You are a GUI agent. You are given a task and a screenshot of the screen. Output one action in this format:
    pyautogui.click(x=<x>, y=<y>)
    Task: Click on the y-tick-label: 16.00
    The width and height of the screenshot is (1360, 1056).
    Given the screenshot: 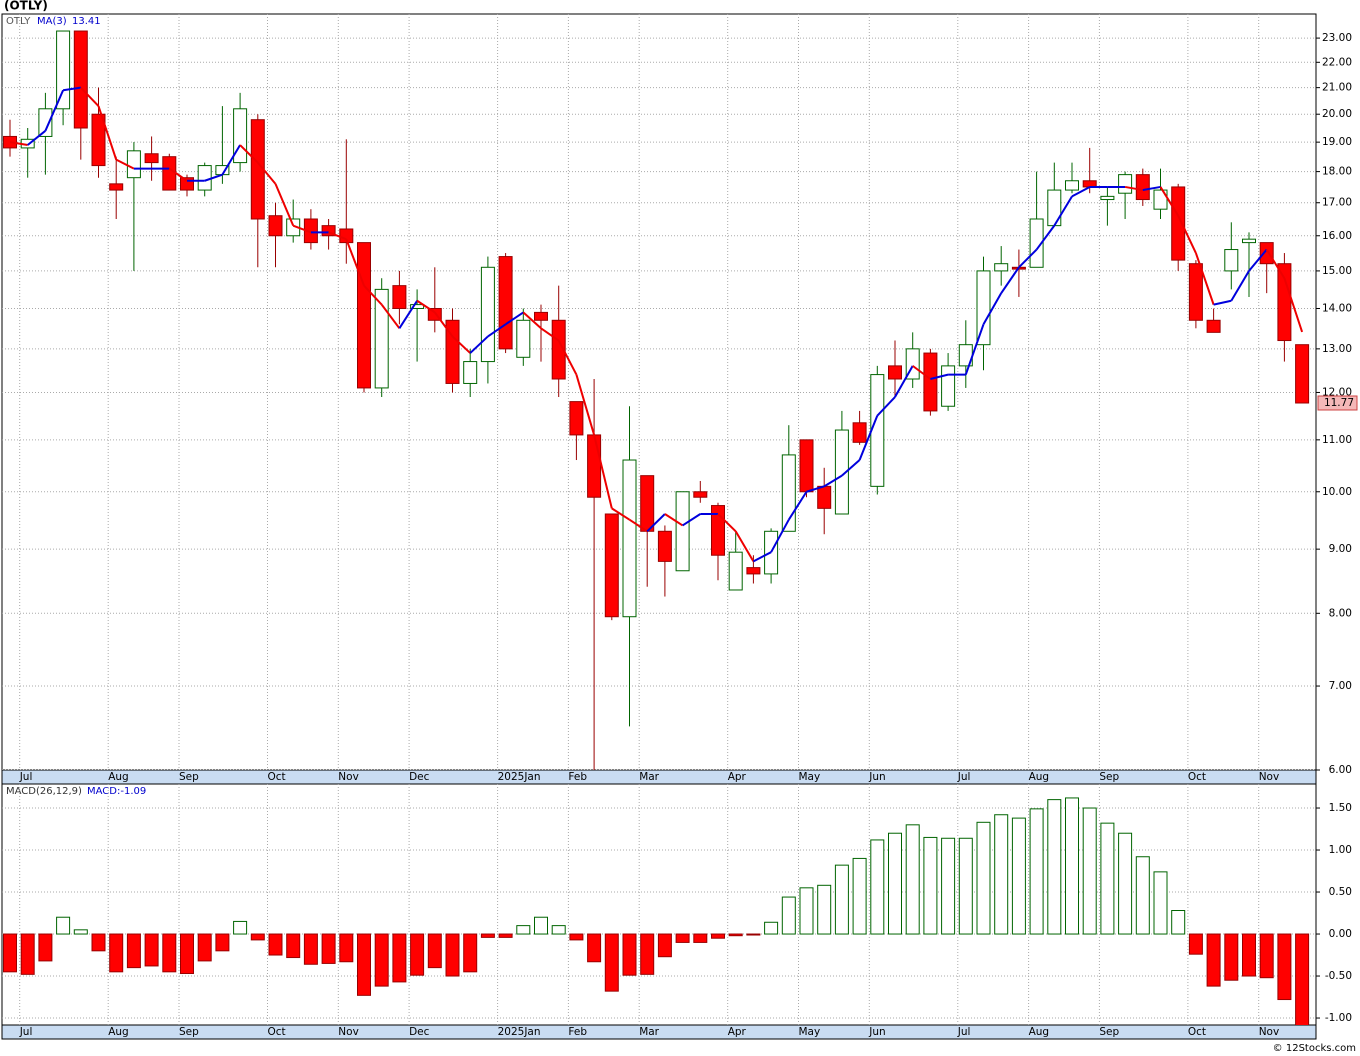 What is the action you would take?
    pyautogui.click(x=1337, y=236)
    